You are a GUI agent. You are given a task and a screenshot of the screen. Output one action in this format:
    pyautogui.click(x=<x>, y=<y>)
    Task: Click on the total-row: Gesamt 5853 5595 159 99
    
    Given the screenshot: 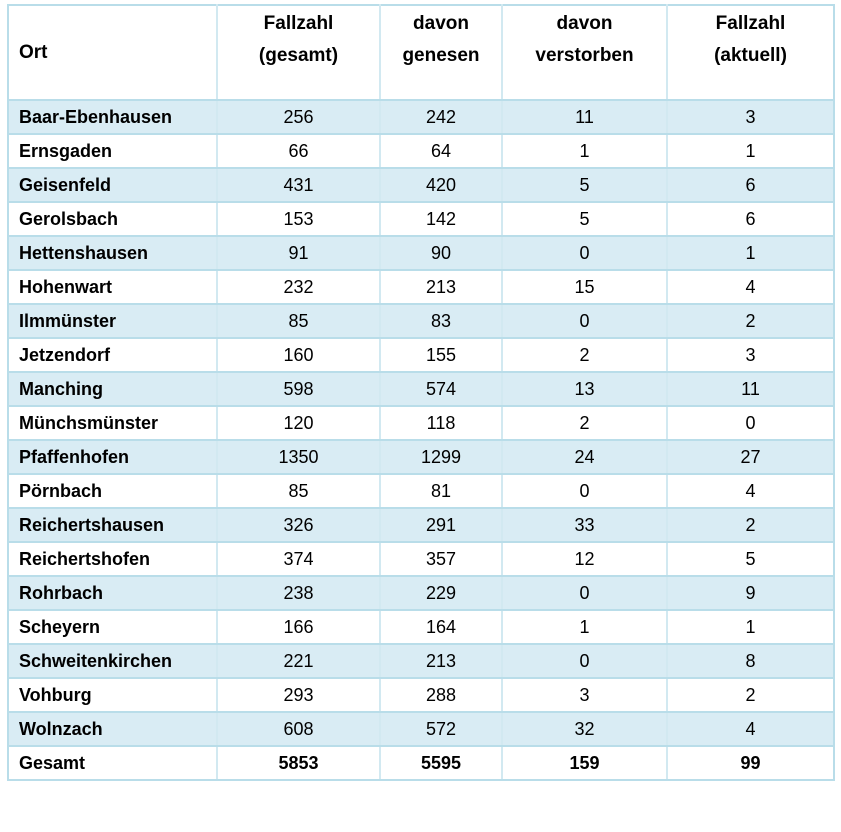 What is the action you would take?
    pyautogui.click(x=421, y=763)
    